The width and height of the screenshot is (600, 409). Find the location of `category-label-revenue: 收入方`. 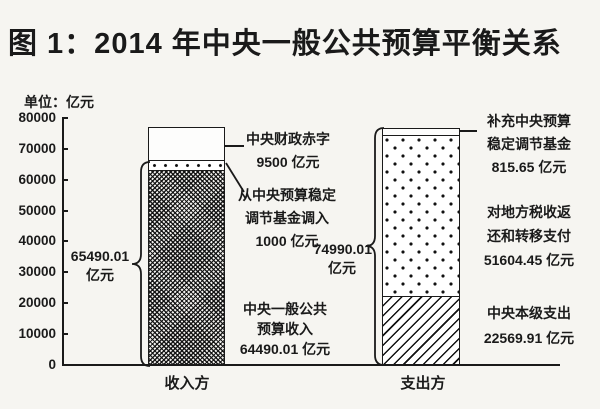

category-label-revenue: 收入方 is located at coordinates (187, 383).